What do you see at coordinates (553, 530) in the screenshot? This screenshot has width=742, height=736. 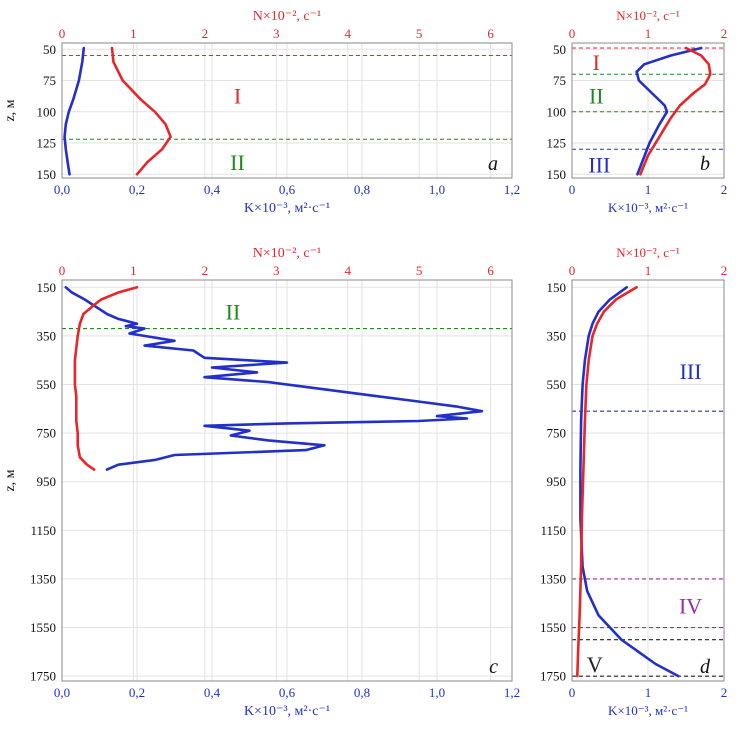 I see `y-tick-label: 1150` at bounding box center [553, 530].